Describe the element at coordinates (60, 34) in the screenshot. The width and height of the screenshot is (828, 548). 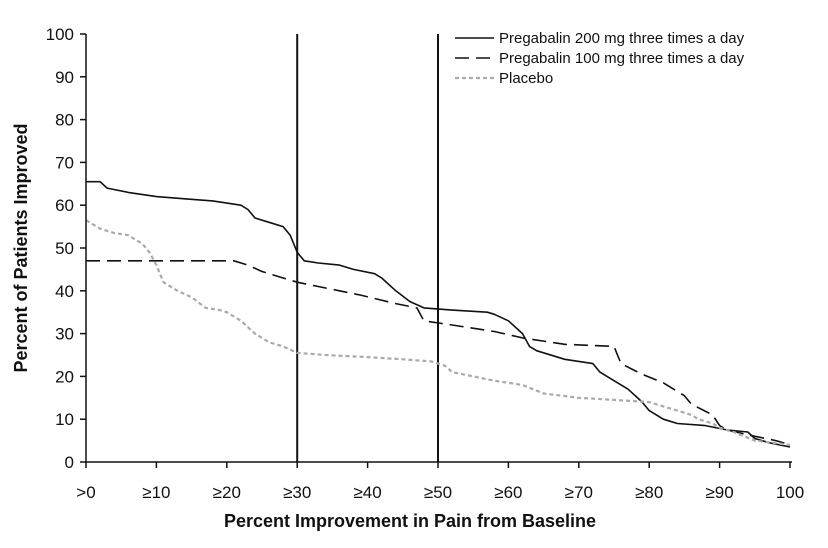
I see `y-tick-label: 100` at that location.